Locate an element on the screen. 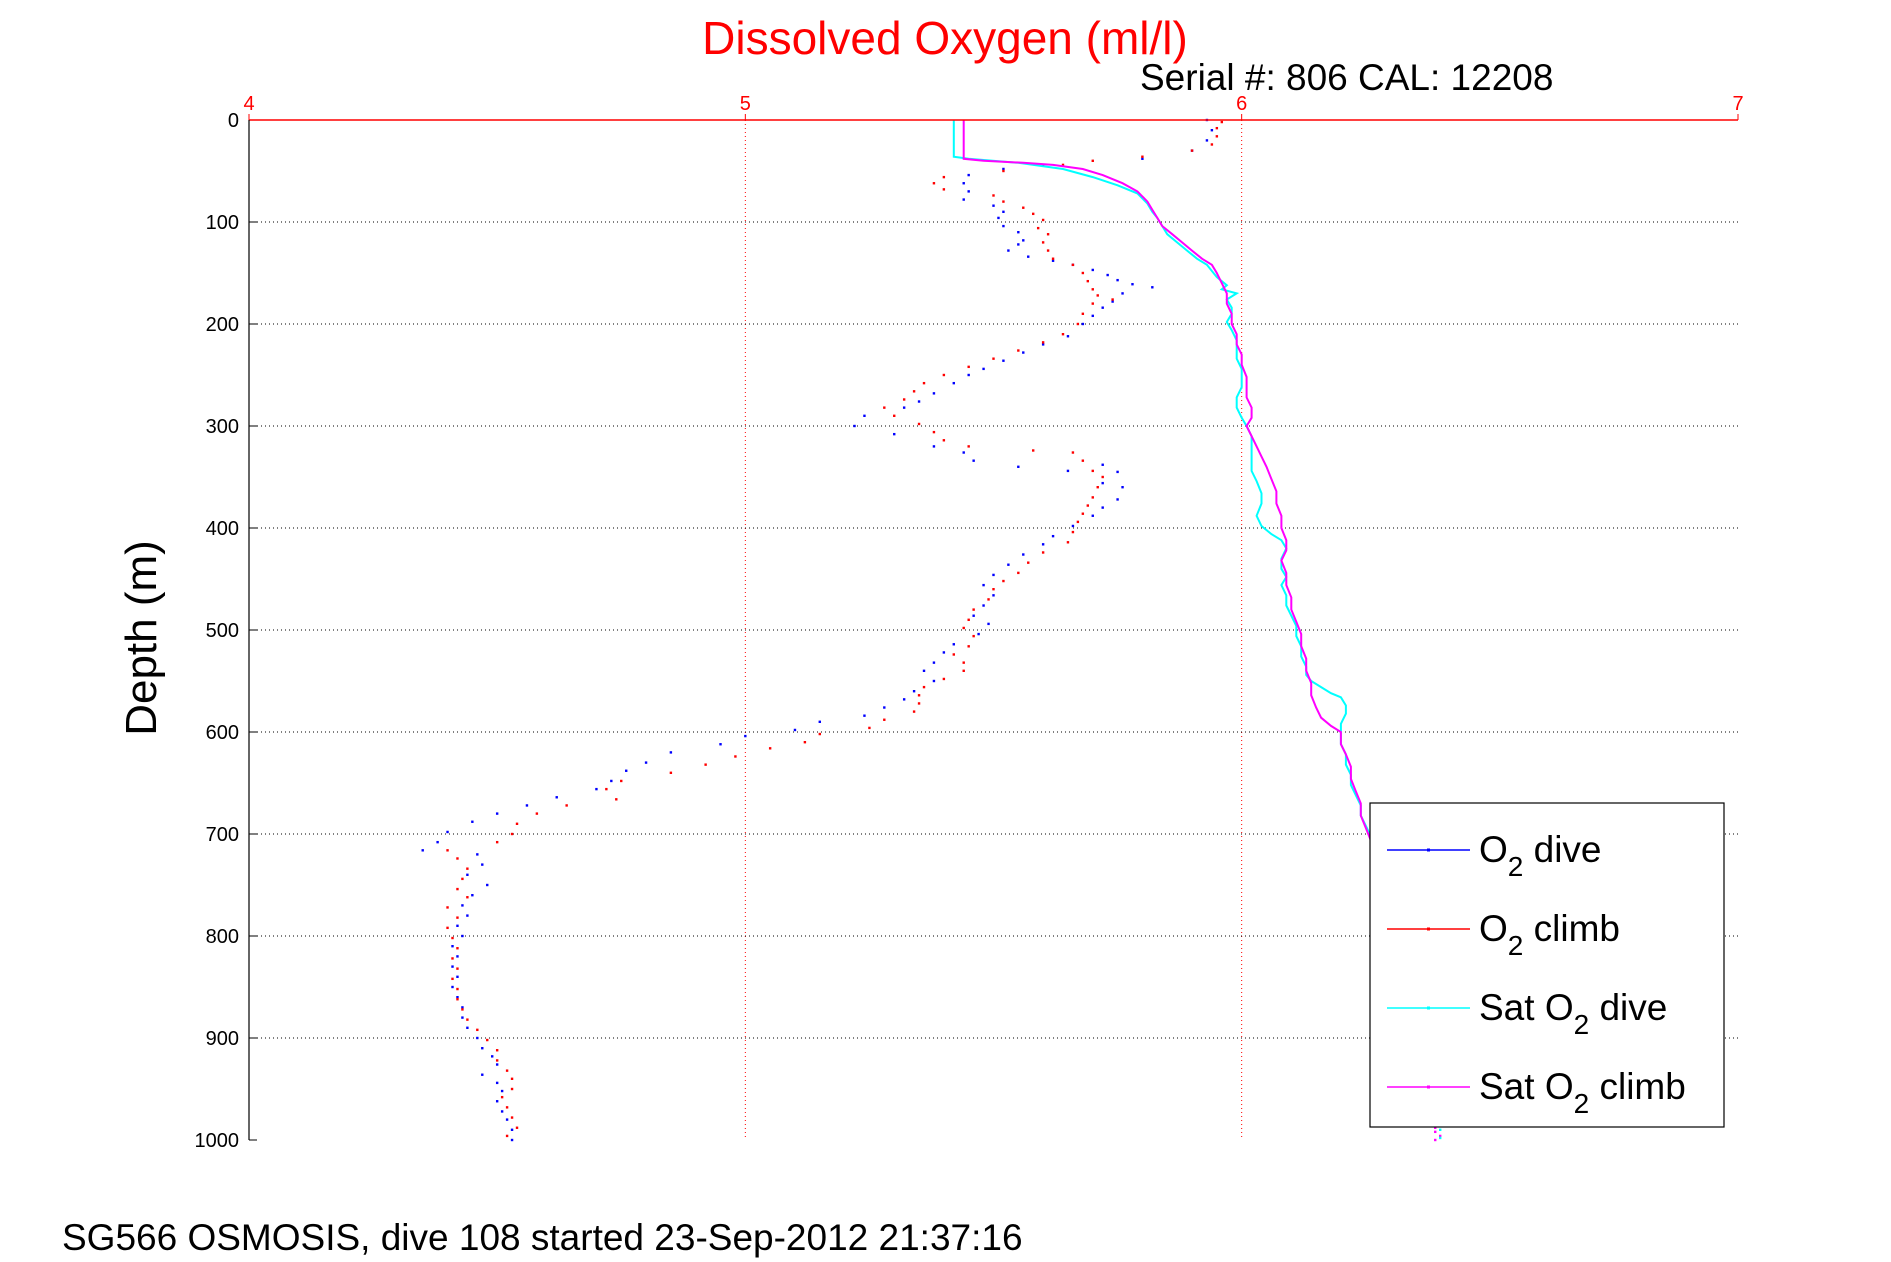  legend-label: O2 dive is located at coordinates (1540, 855).